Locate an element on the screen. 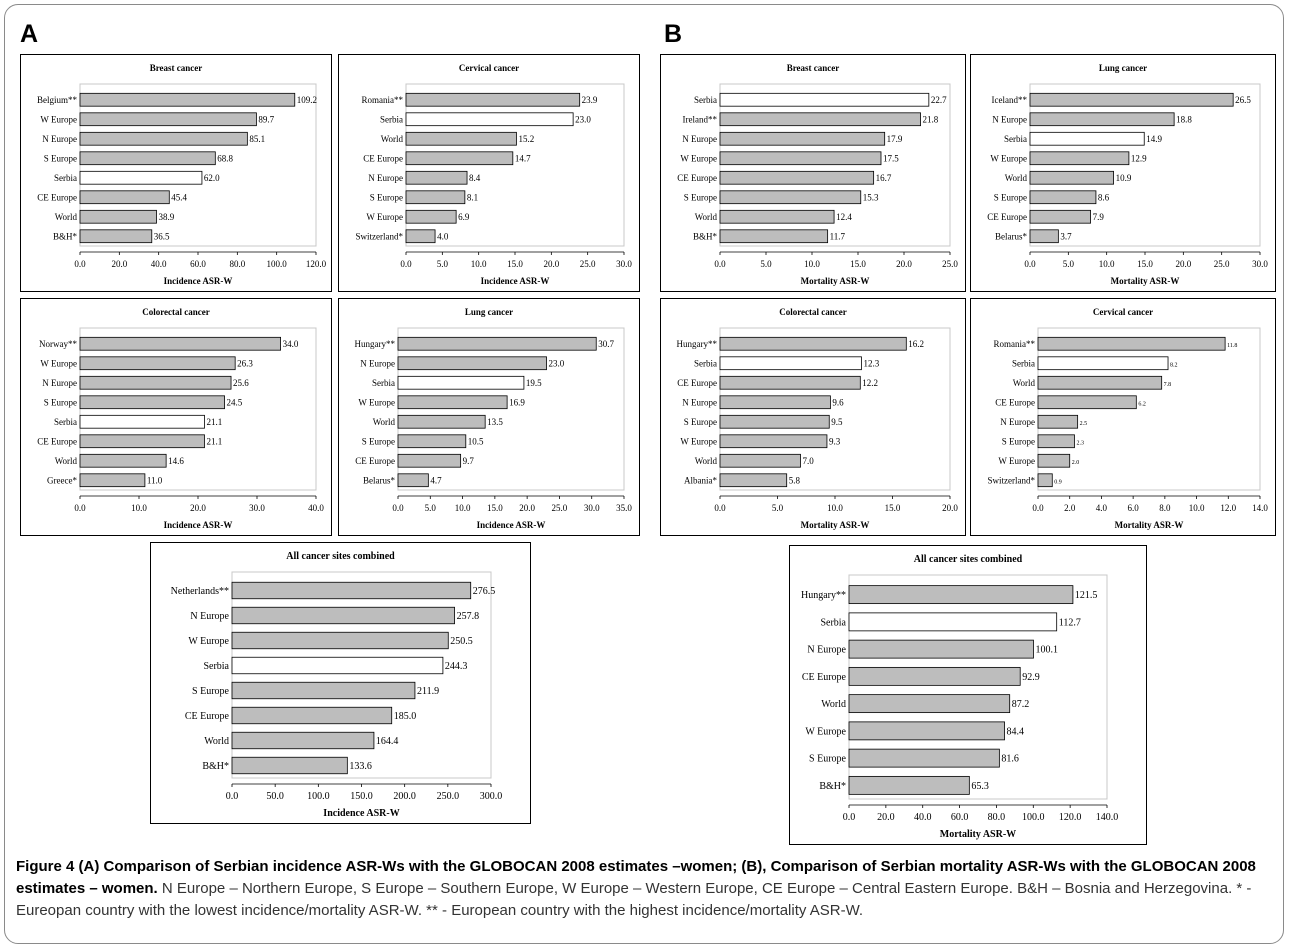  value-label: 11.7 is located at coordinates (838, 236).